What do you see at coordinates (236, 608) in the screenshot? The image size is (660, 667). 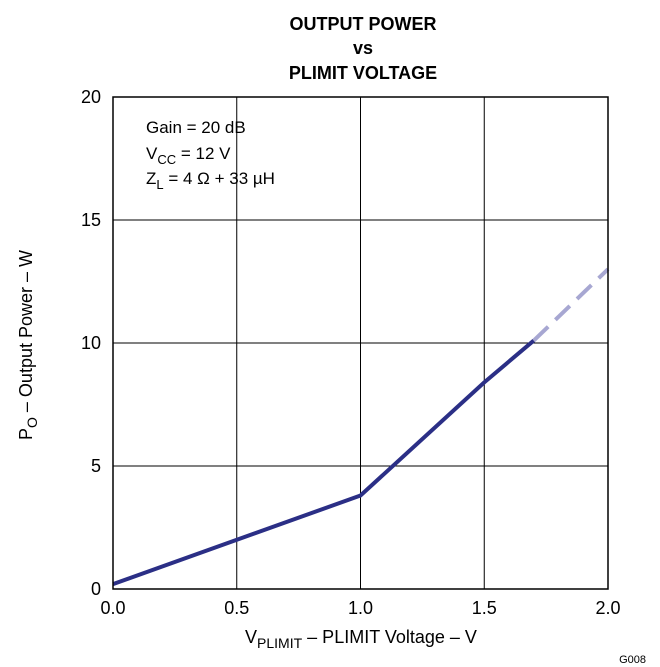 I see `x-tick-label: 0.5` at bounding box center [236, 608].